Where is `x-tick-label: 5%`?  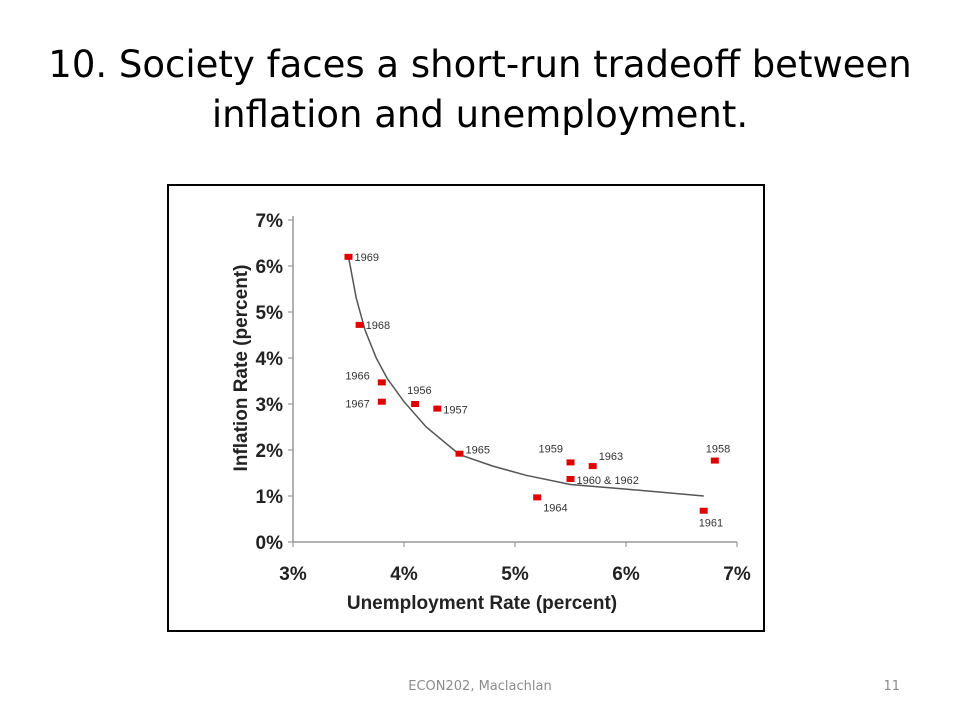
x-tick-label: 5% is located at coordinates (515, 574).